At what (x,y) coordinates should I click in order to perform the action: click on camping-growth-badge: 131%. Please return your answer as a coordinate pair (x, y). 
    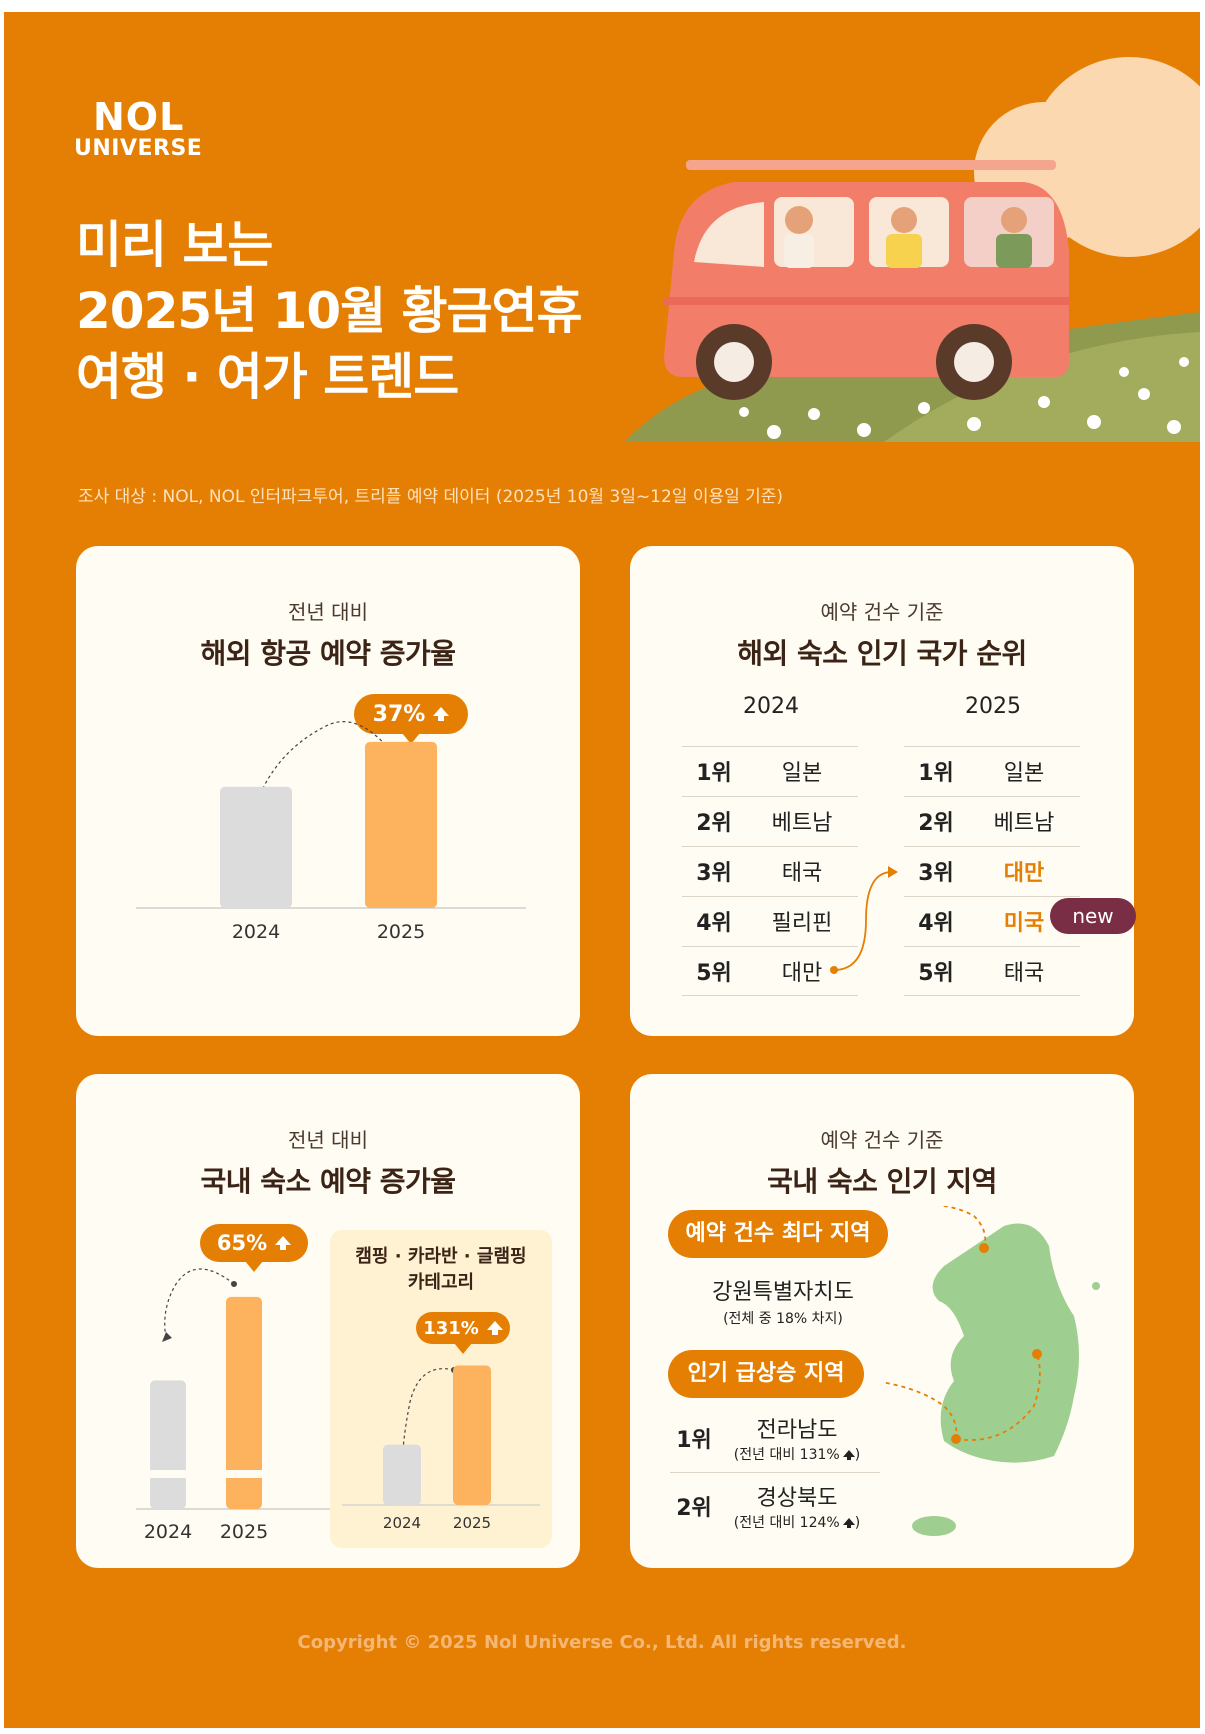
    Looking at the image, I should click on (463, 1333).